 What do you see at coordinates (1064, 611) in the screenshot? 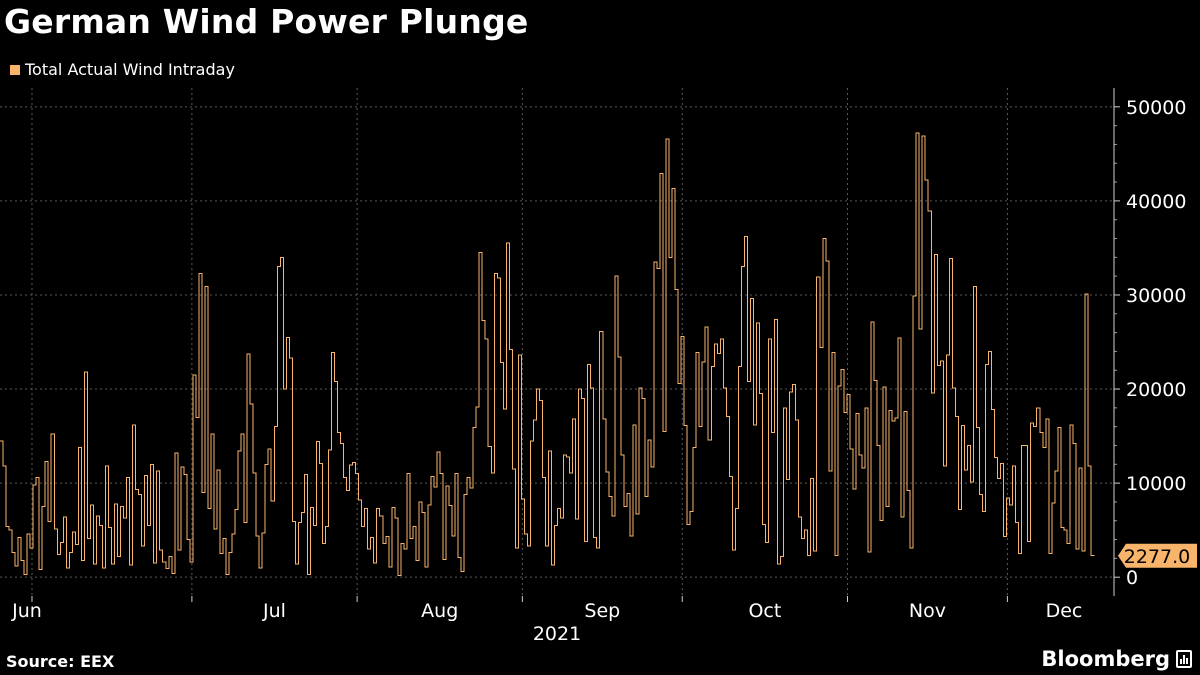
I see `x-tick-label: Dec` at bounding box center [1064, 611].